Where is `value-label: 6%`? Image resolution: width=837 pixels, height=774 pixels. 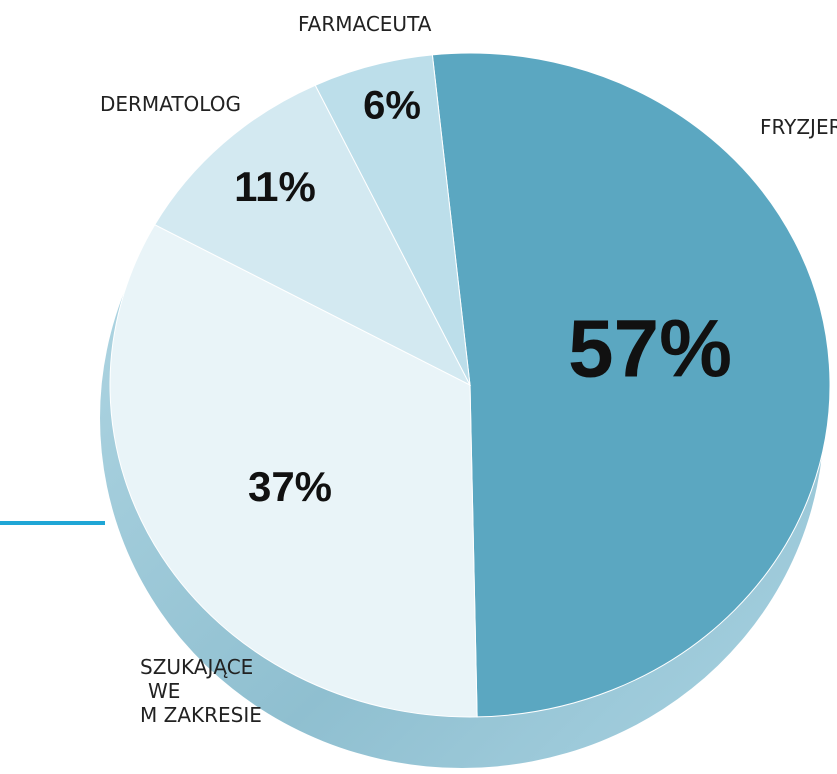
value-label: 6% is located at coordinates (392, 106).